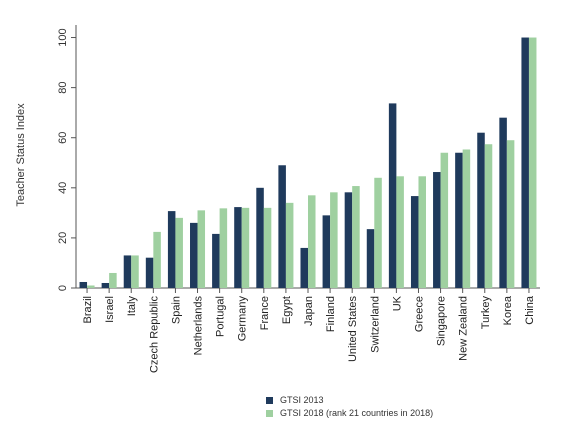 The height and width of the screenshot is (437, 578). I want to click on bar-gtsi-2018-netherlands, so click(201, 249).